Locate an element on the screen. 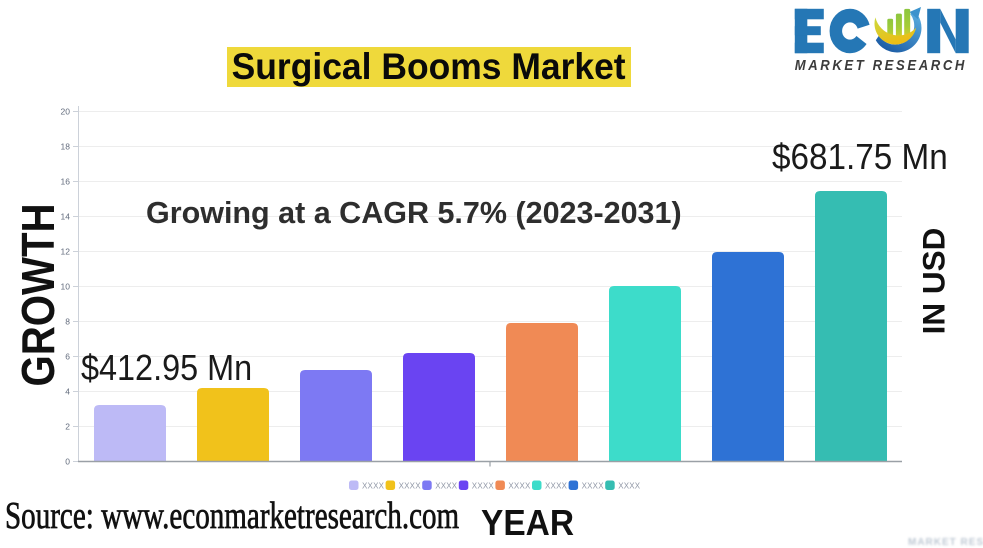 The image size is (983, 548). svg-text: 0 is located at coordinates (67, 462).